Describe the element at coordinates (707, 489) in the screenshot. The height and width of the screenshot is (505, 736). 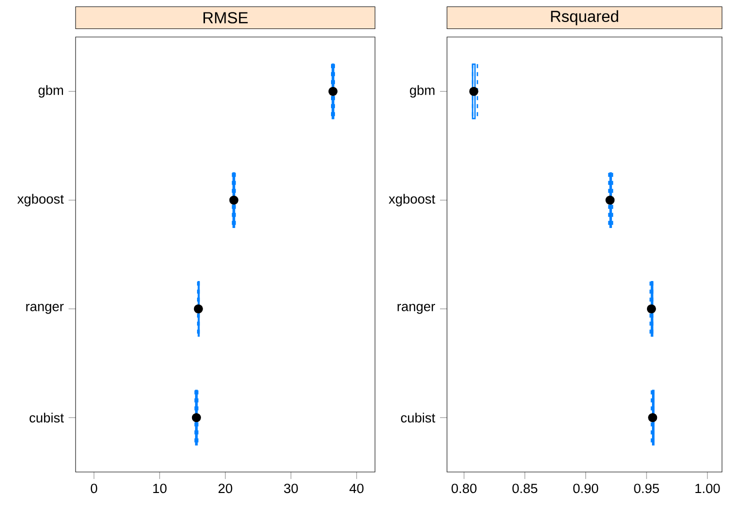
I see `x-tick-label: 1.00` at that location.